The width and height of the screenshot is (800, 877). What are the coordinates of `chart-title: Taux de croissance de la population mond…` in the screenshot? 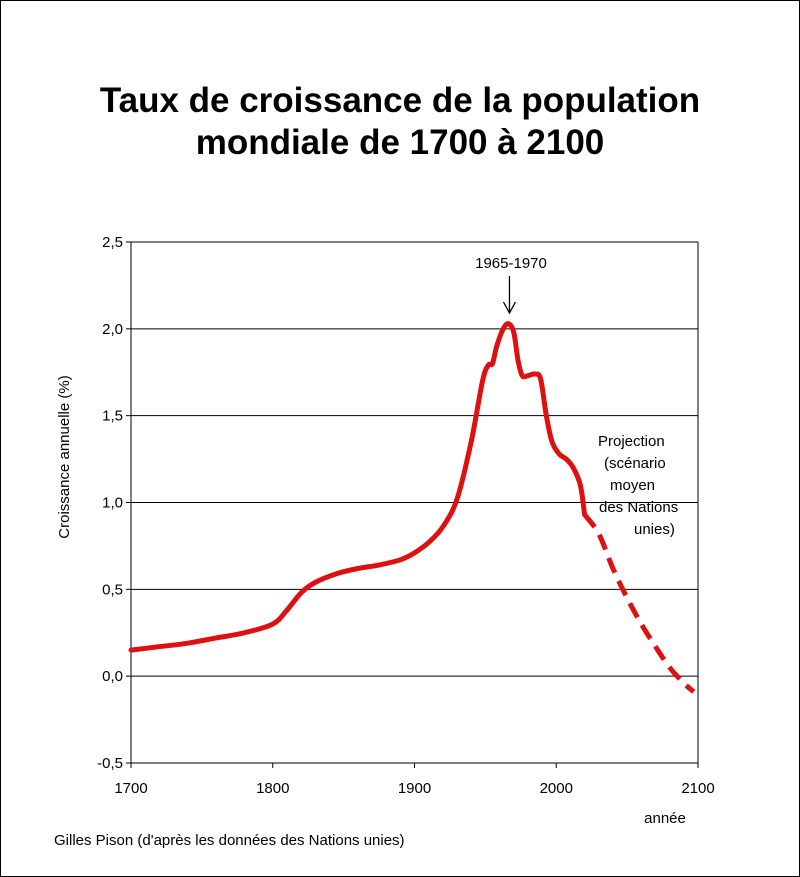 It's located at (400, 122).